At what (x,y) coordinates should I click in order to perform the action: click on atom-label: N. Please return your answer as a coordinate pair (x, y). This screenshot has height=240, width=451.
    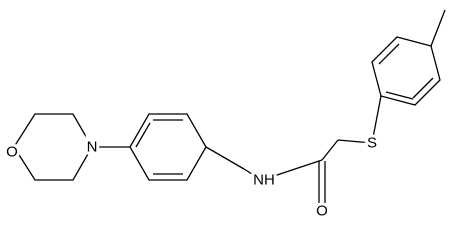
    Looking at the image, I should click on (92, 147).